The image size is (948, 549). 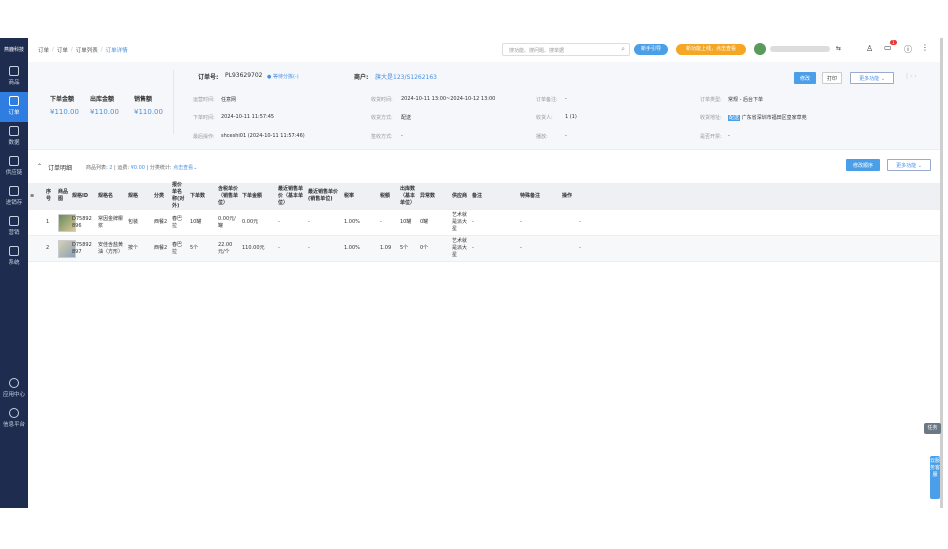 What do you see at coordinates (911, 76) in the screenshot?
I see `prev-next-icon: | ‹ ›` at bounding box center [911, 76].